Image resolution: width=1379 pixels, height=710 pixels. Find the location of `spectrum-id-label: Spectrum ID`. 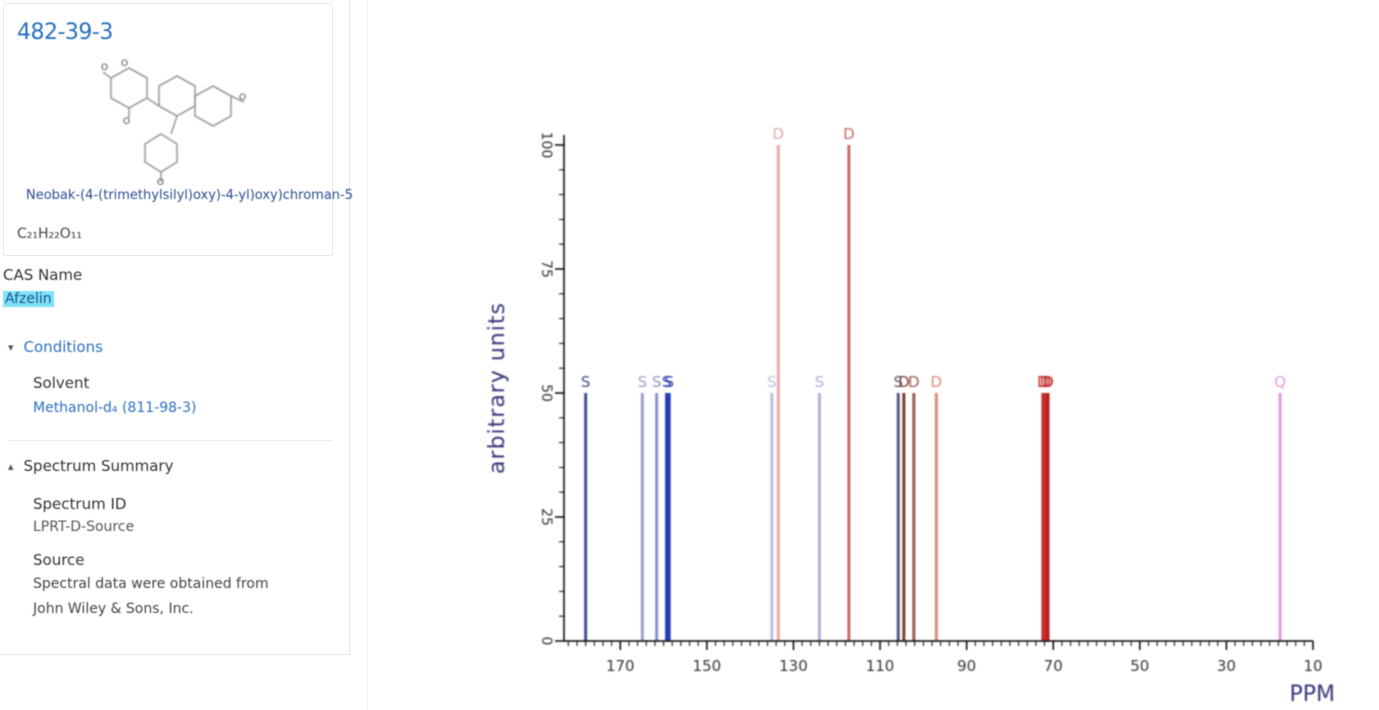

spectrum-id-label: Spectrum ID is located at coordinates (80, 504).